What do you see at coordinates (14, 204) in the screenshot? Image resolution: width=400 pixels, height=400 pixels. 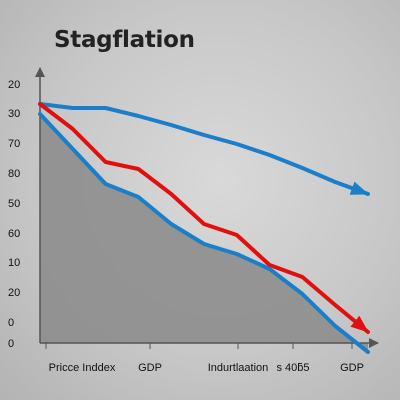 I see `y-tick-label: 50` at bounding box center [14, 204].